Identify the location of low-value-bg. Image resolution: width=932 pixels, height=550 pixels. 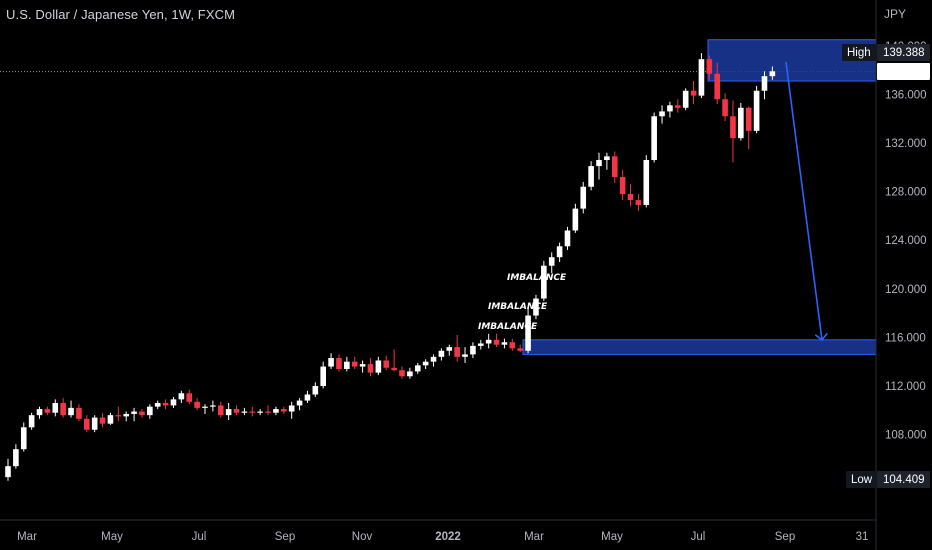
(903, 479).